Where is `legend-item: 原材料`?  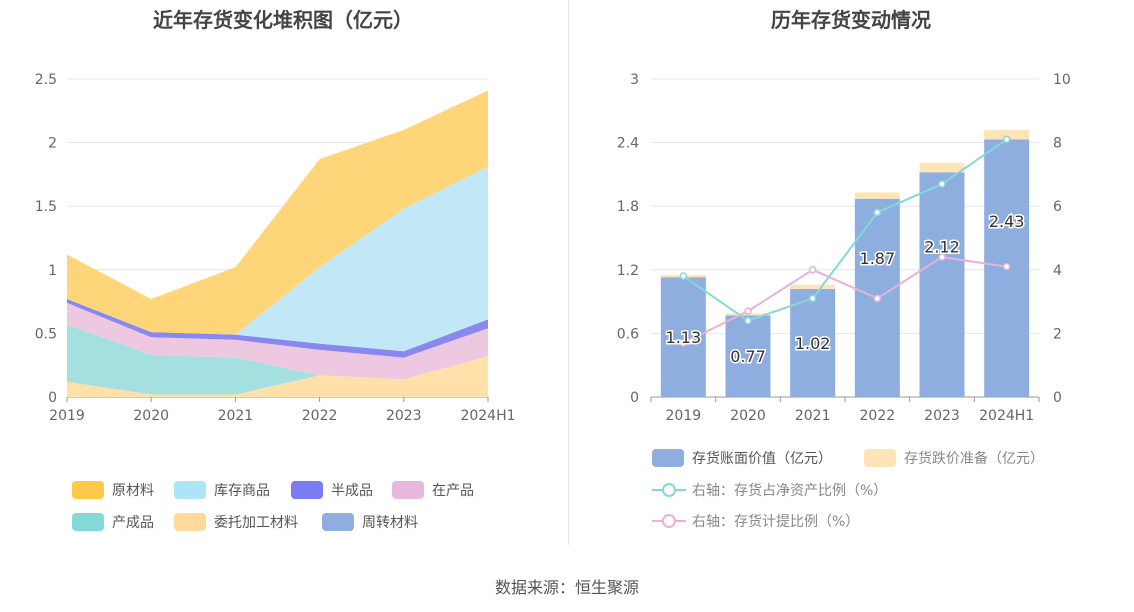
legend-item: 原材料 is located at coordinates (113, 490).